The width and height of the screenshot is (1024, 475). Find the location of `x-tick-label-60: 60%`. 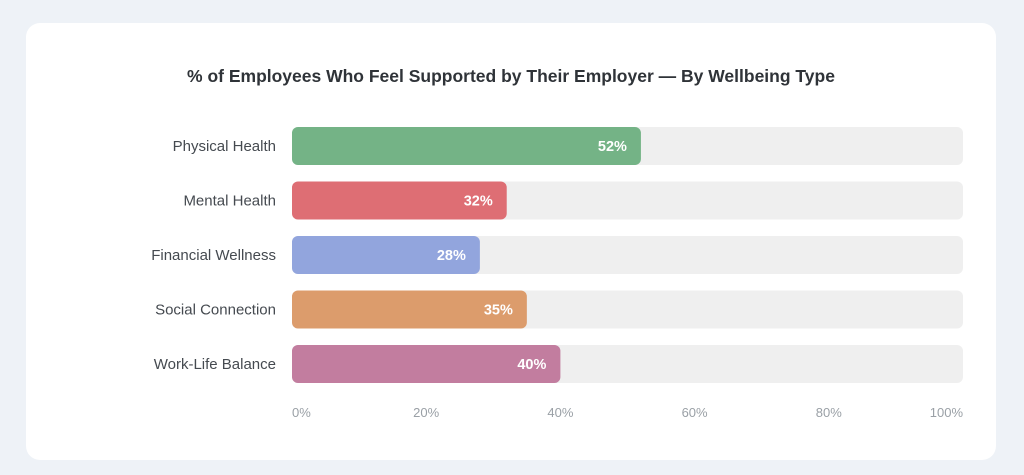

x-tick-label-60: 60% is located at coordinates (695, 412).